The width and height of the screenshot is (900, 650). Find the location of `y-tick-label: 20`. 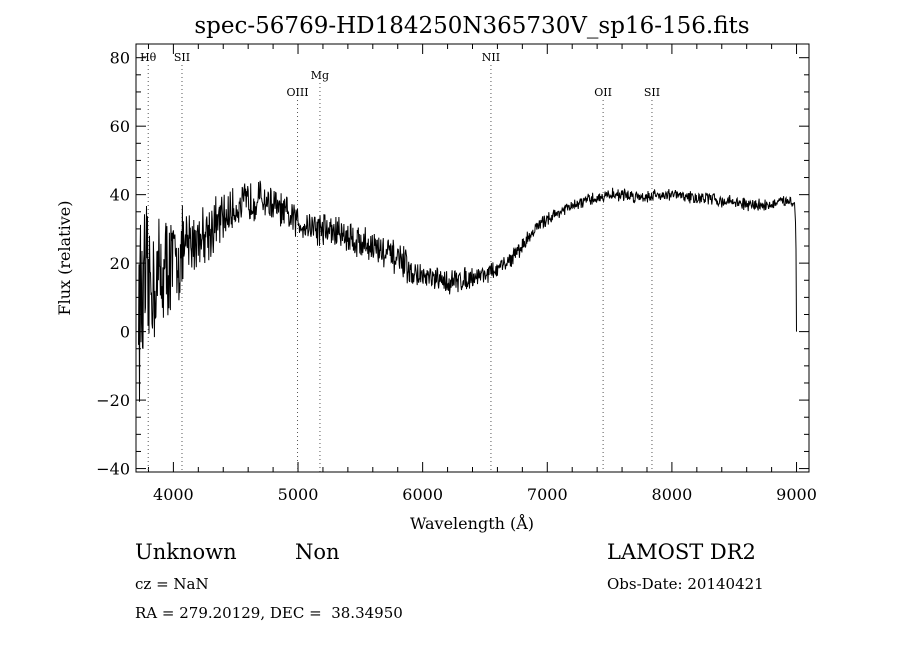

y-tick-label: 20 is located at coordinates (120, 263).